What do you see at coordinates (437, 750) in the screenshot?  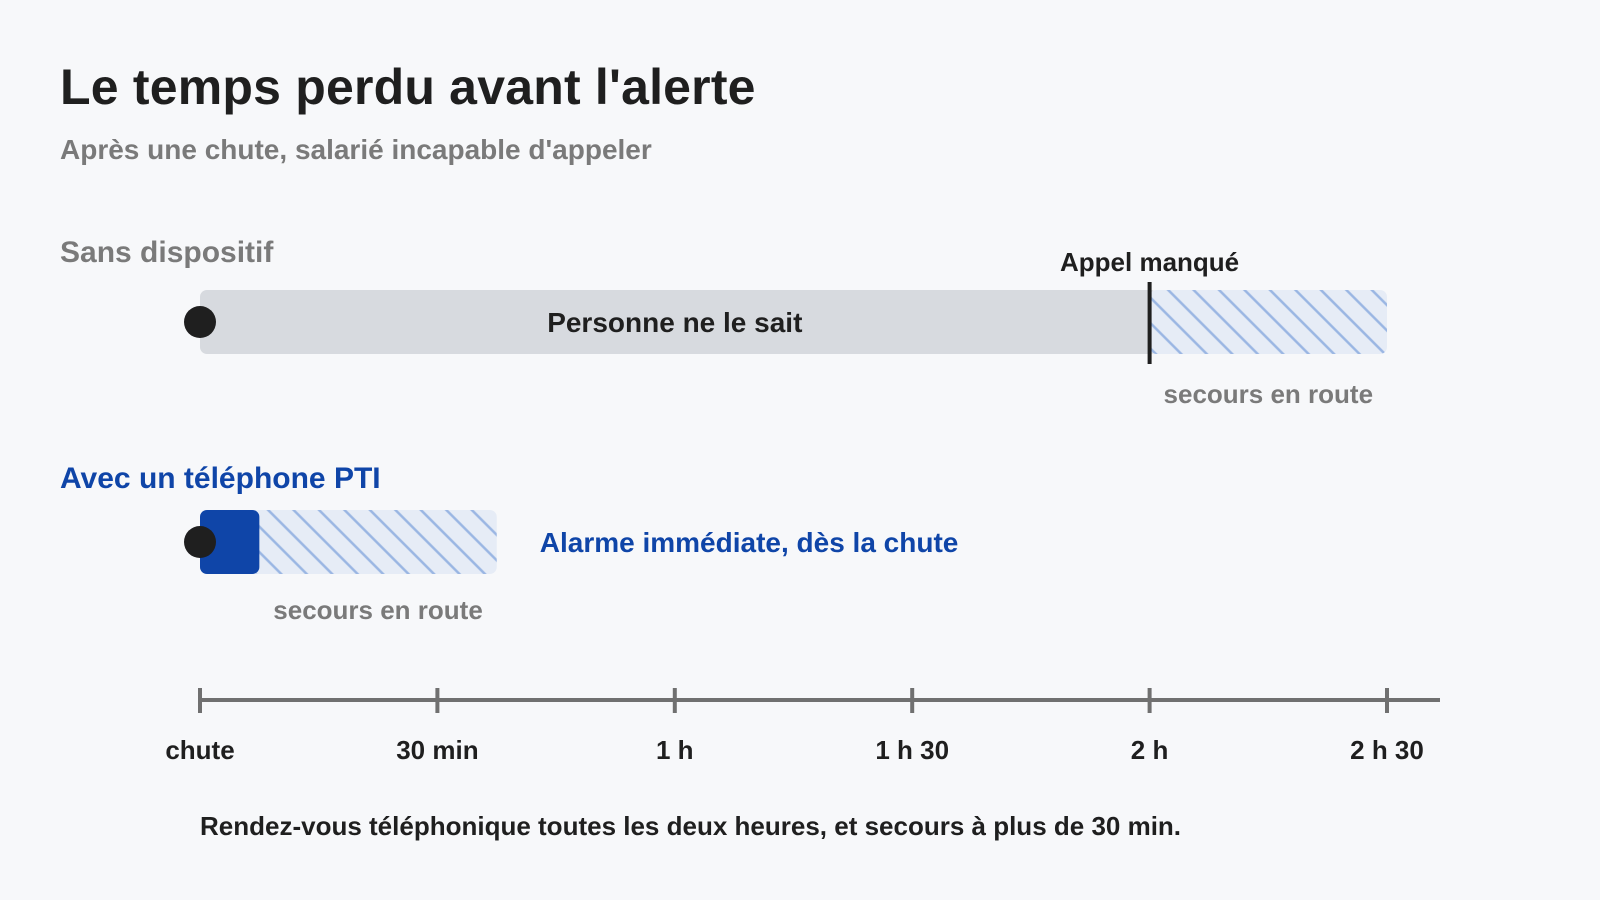 I see `axis-tick-label: 30 min` at bounding box center [437, 750].